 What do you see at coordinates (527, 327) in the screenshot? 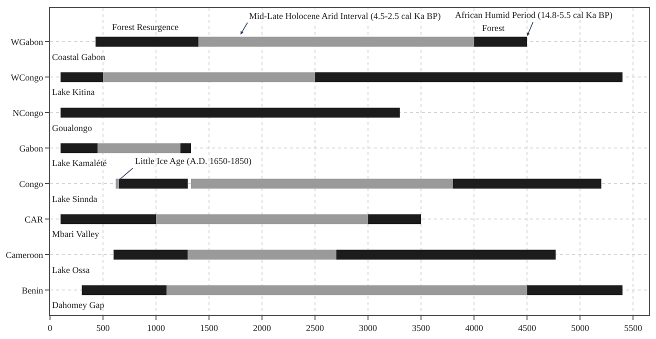
I see `x-tick-label: 4500` at bounding box center [527, 327].